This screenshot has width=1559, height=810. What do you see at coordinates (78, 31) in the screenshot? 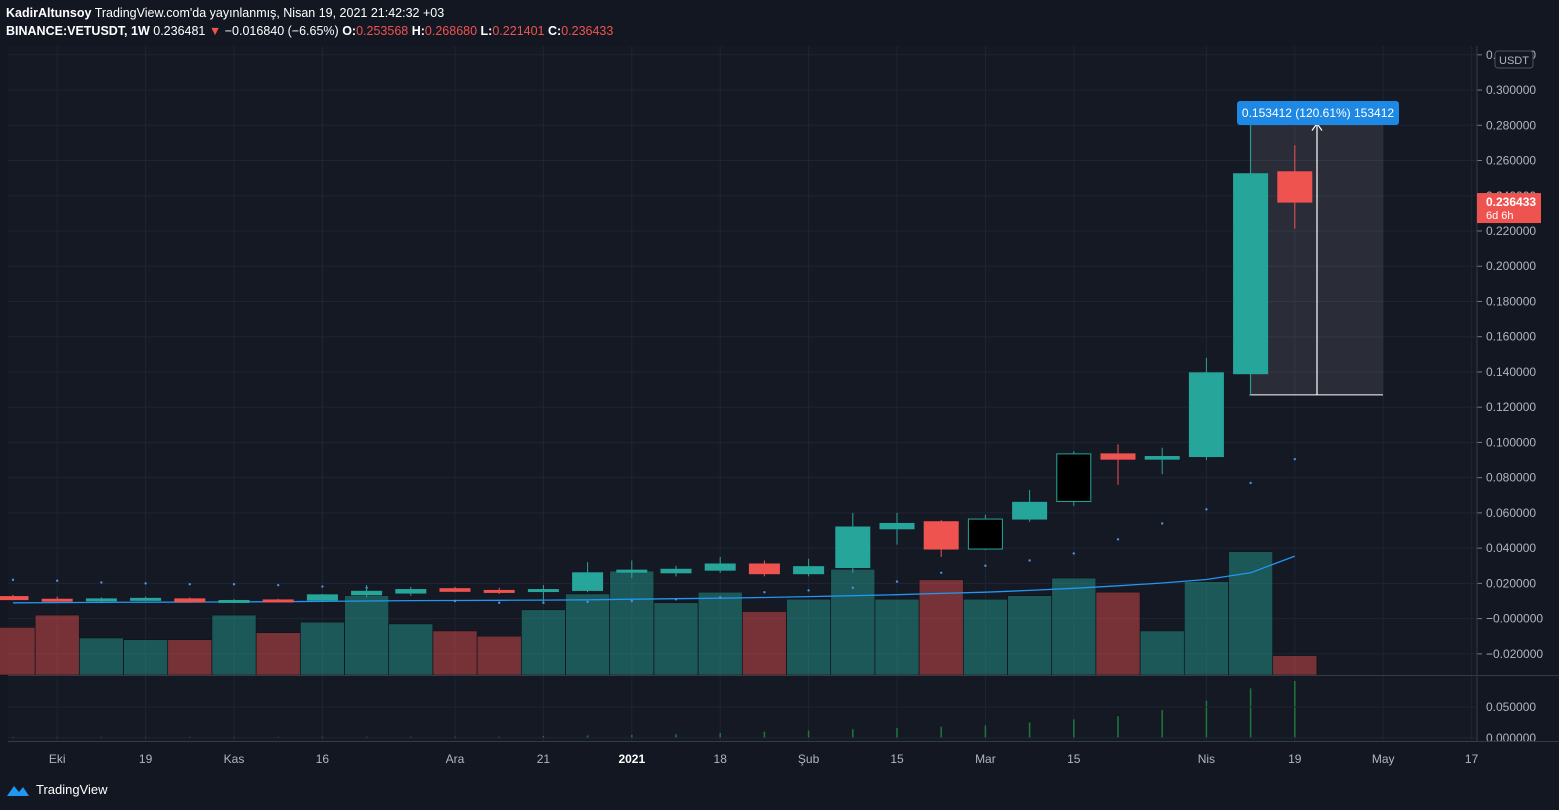
I see `symbol-label: BINANCE:VETUSDT, 1W` at bounding box center [78, 31].